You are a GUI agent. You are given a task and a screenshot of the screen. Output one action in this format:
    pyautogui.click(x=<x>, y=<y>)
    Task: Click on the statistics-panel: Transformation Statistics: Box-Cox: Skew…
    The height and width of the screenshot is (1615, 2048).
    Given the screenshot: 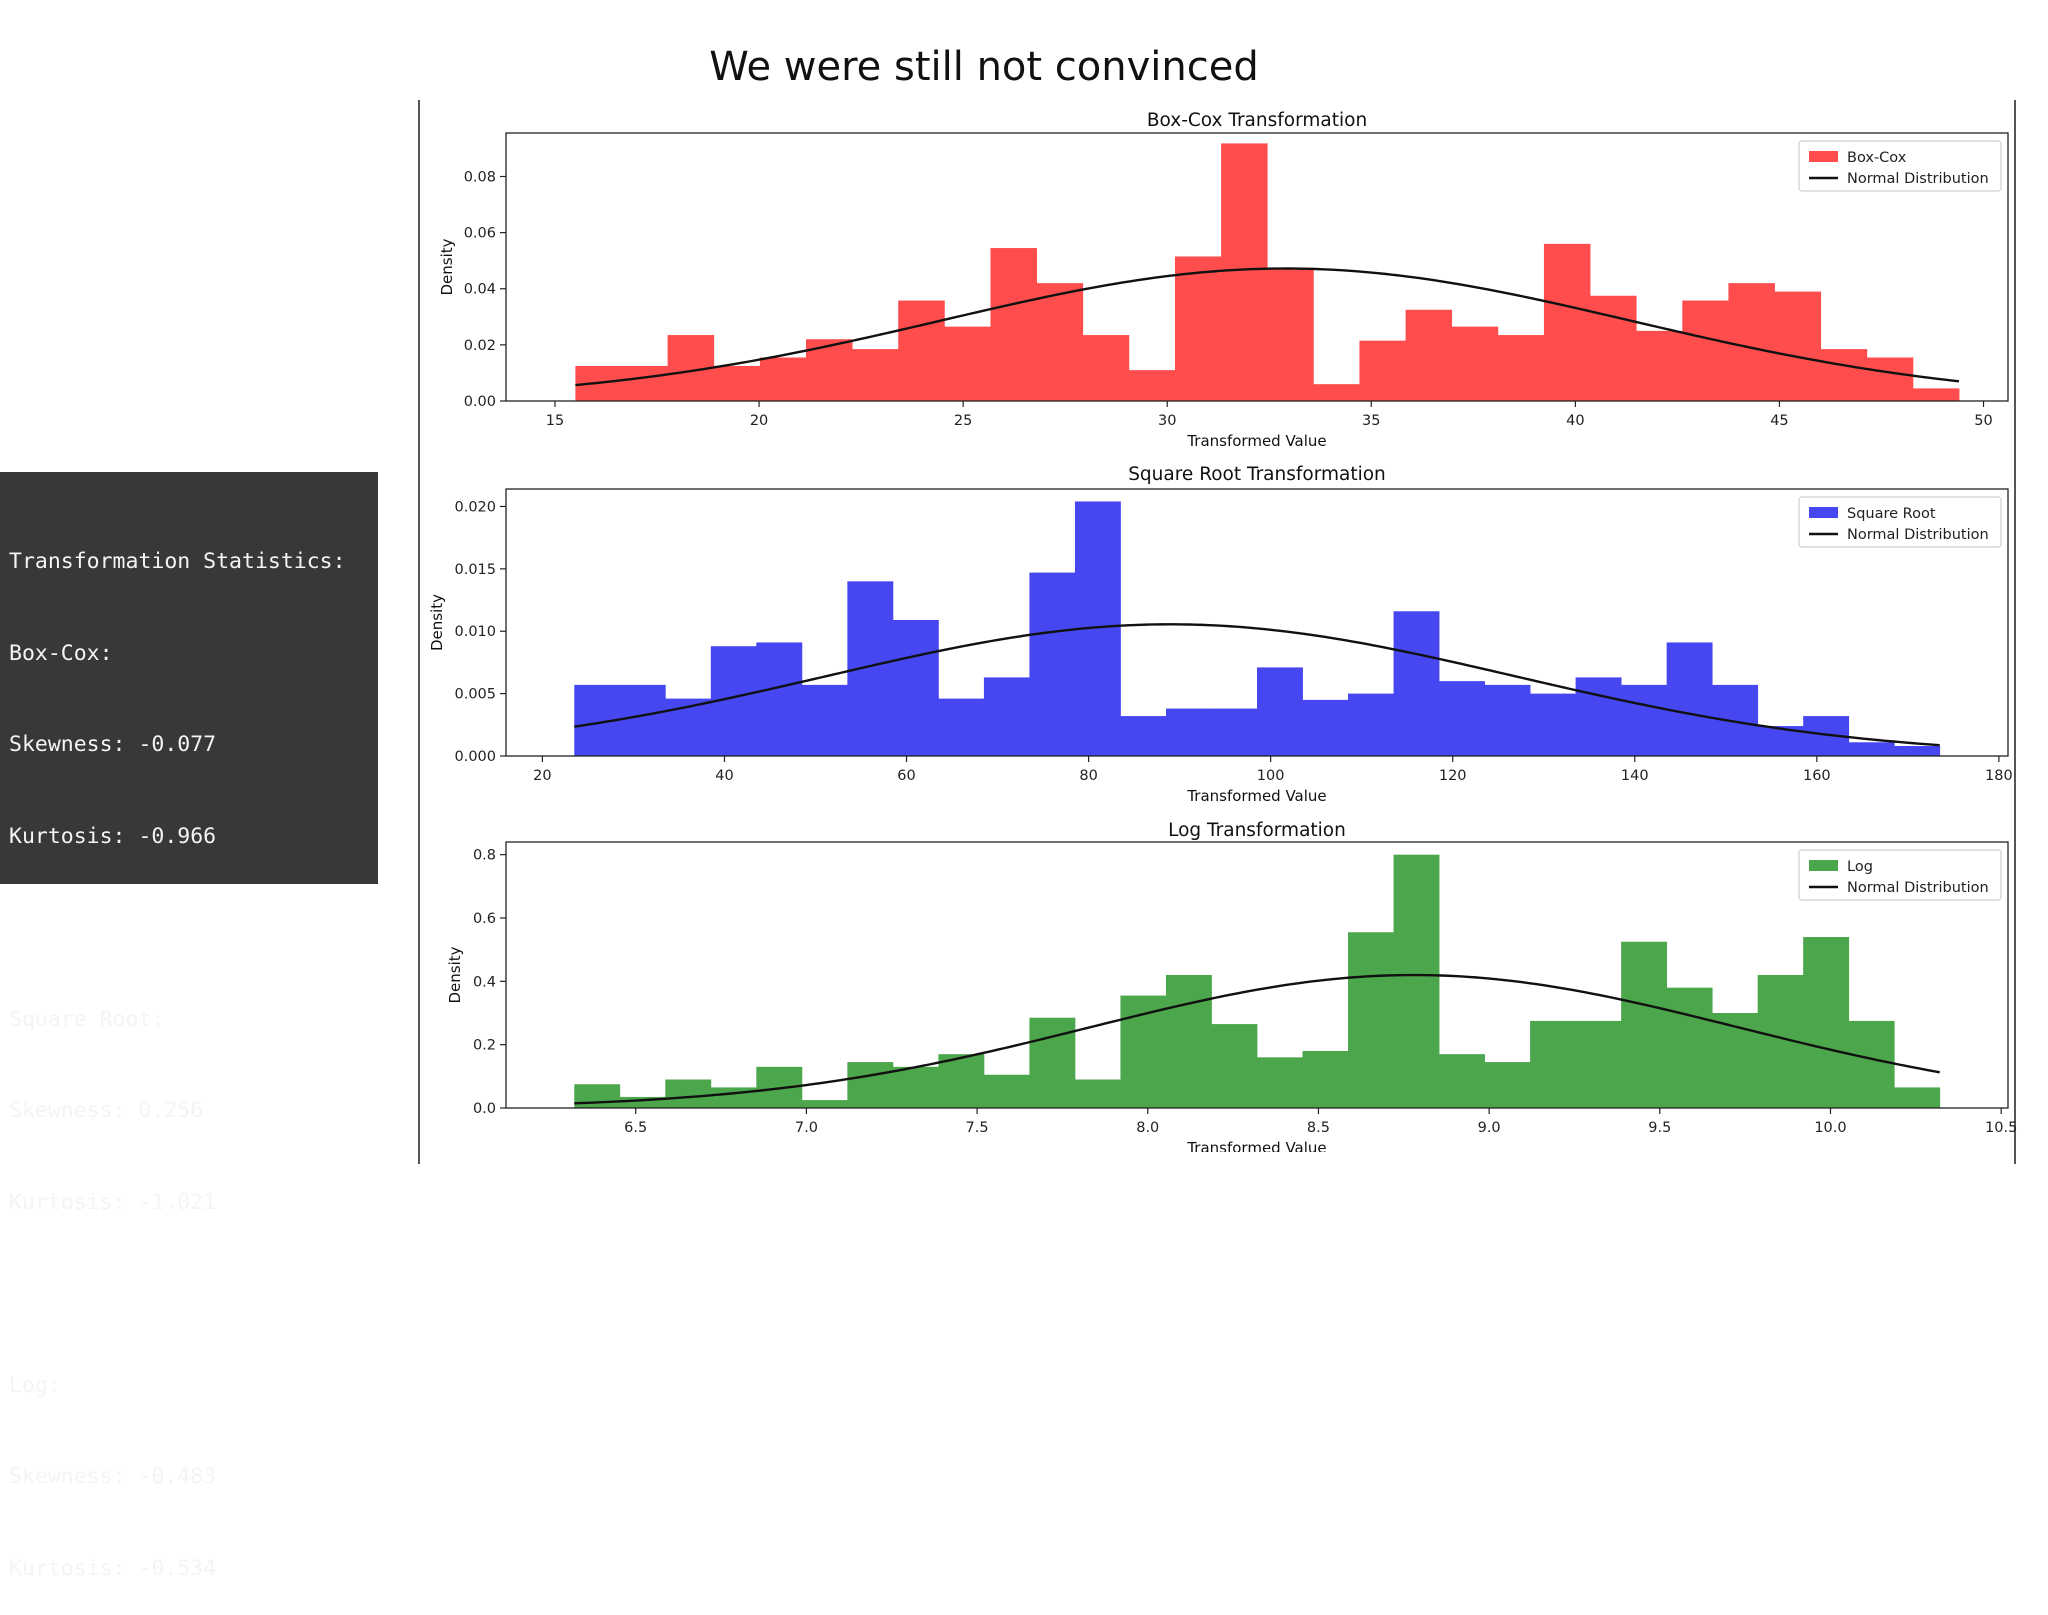 What is the action you would take?
    pyautogui.click(x=189, y=1026)
    